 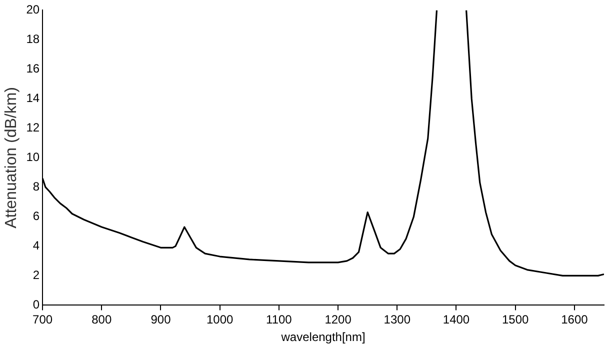 I want to click on y-tick-label: 2, so click(x=36, y=275).